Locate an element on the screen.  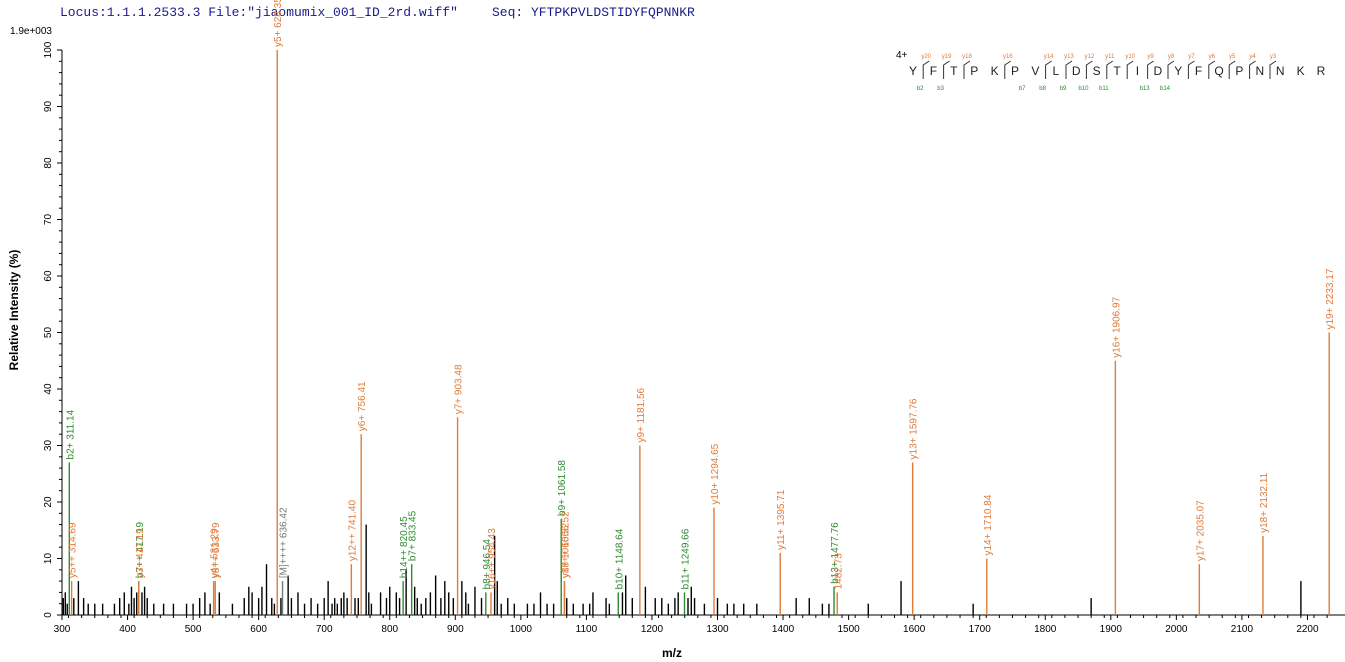
x-tick-label: 900 is located at coordinates (455, 629).